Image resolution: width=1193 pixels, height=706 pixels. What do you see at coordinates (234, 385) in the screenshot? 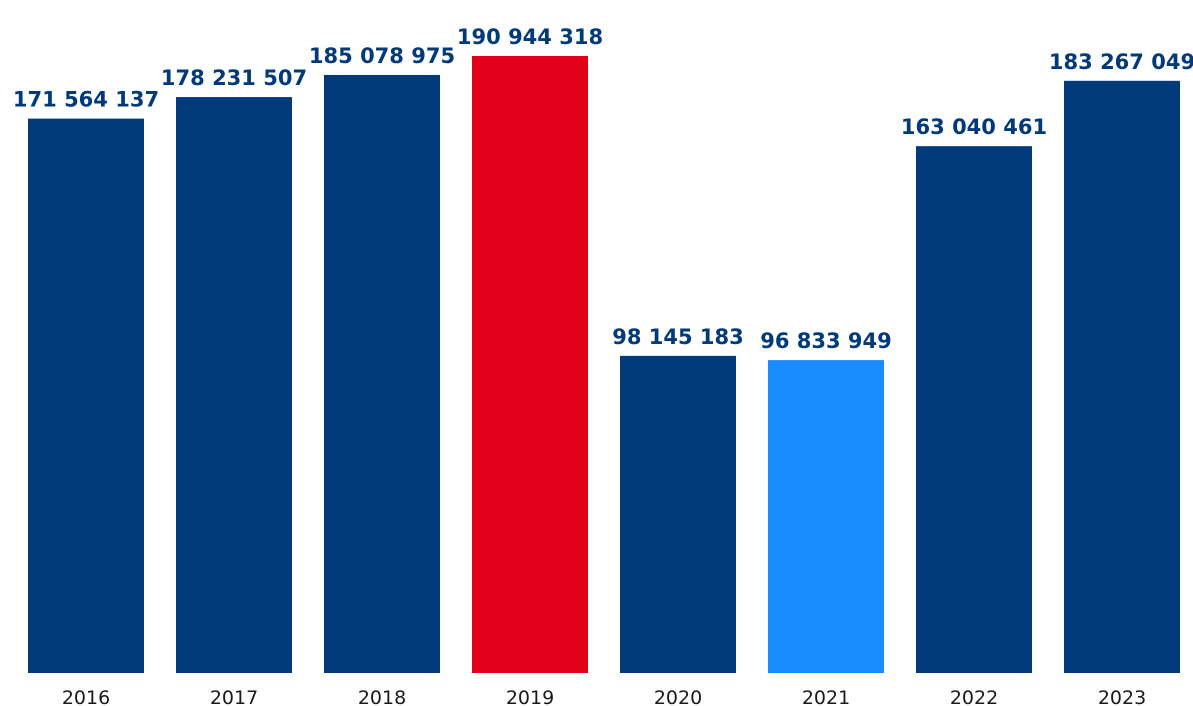
I see `bar-2017` at bounding box center [234, 385].